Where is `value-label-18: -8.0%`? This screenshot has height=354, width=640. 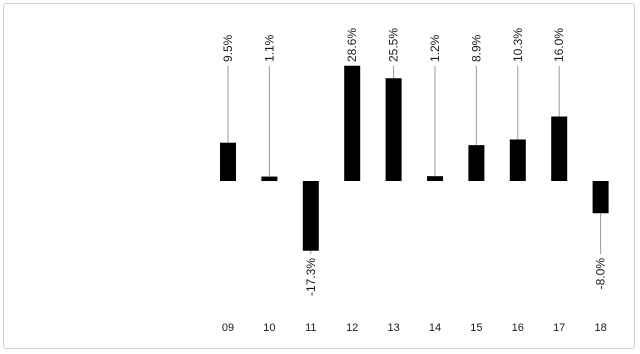
value-label-18: -8.0% is located at coordinates (601, 274).